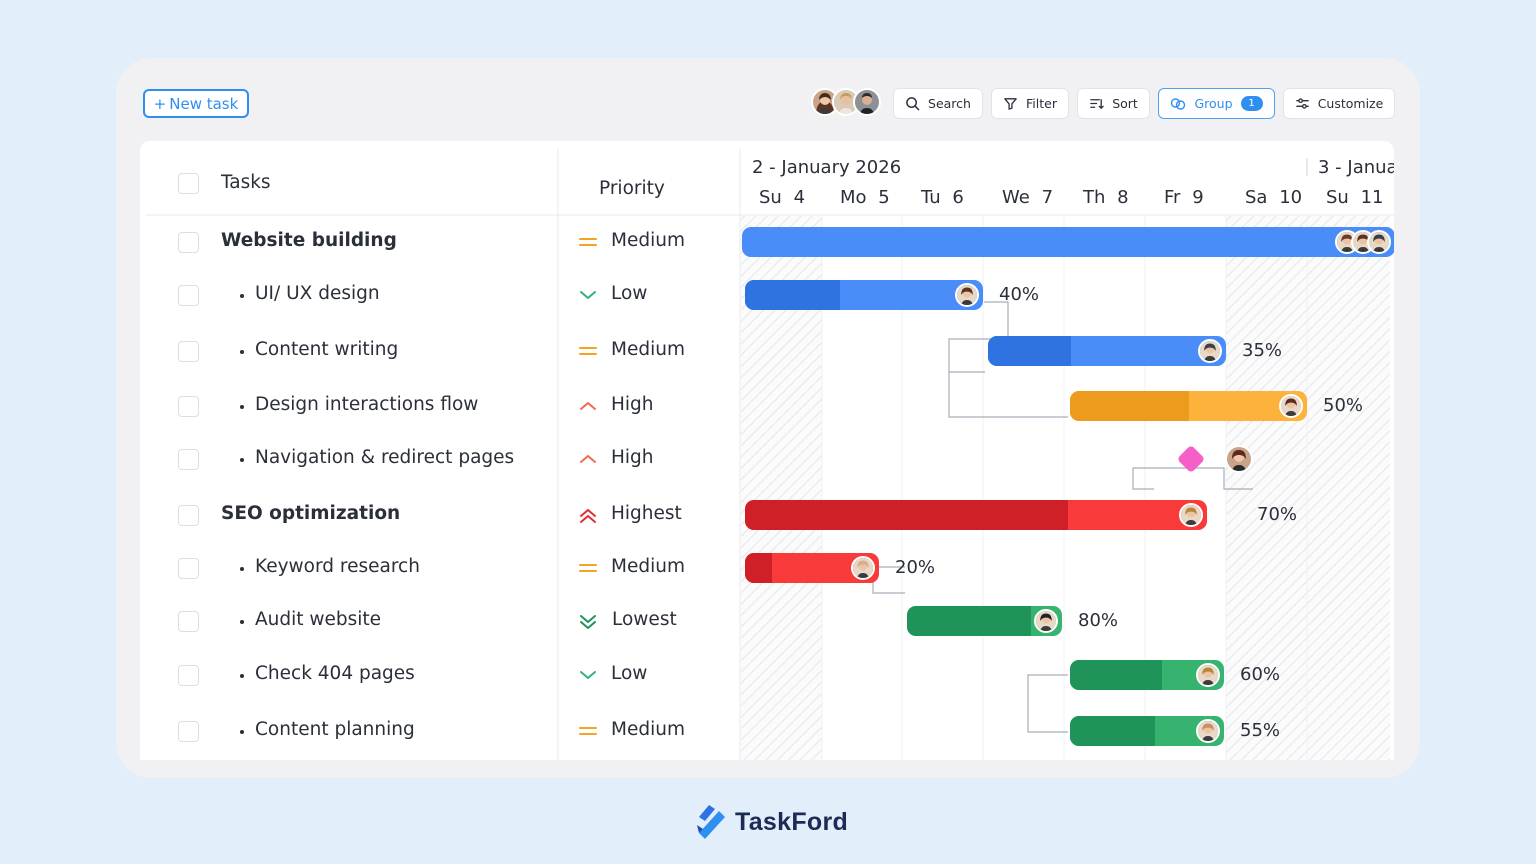 The width and height of the screenshot is (1536, 864). I want to click on progress-label: 55%, so click(1260, 730).